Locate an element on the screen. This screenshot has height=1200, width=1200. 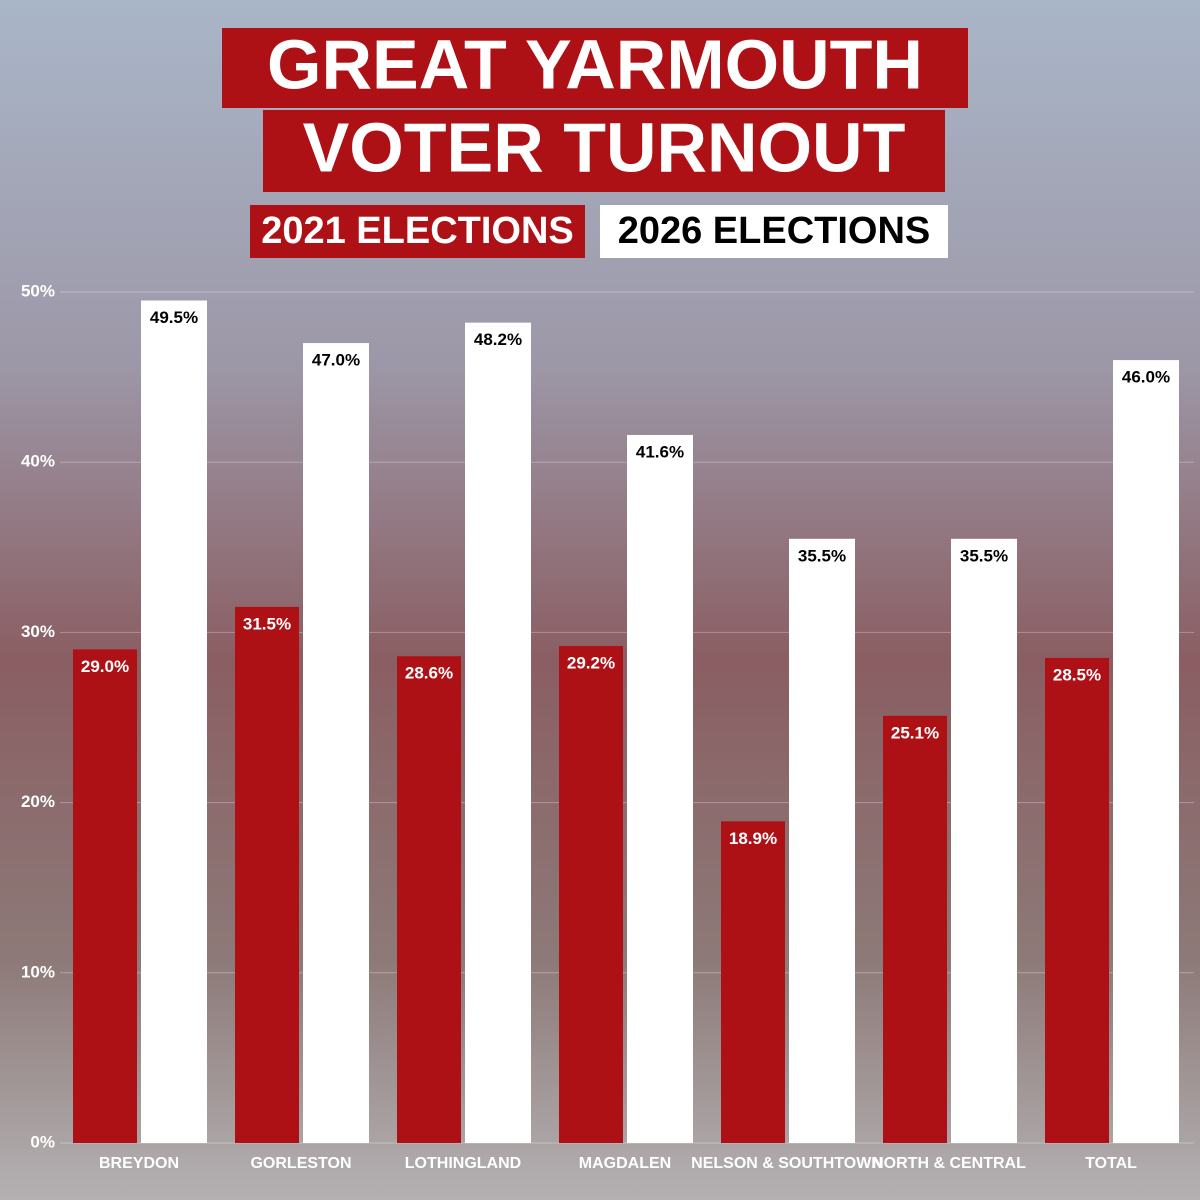
legend-label: 2021 ELECTIONS is located at coordinates (417, 231).